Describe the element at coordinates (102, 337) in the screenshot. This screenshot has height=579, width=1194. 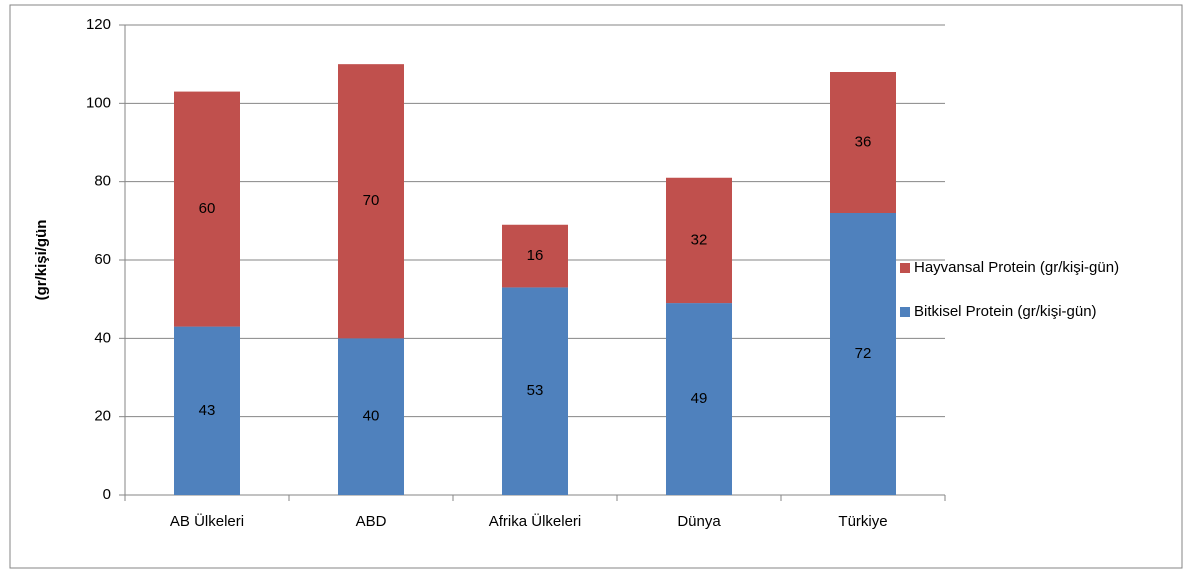
I see `y-tick-label: 40` at that location.